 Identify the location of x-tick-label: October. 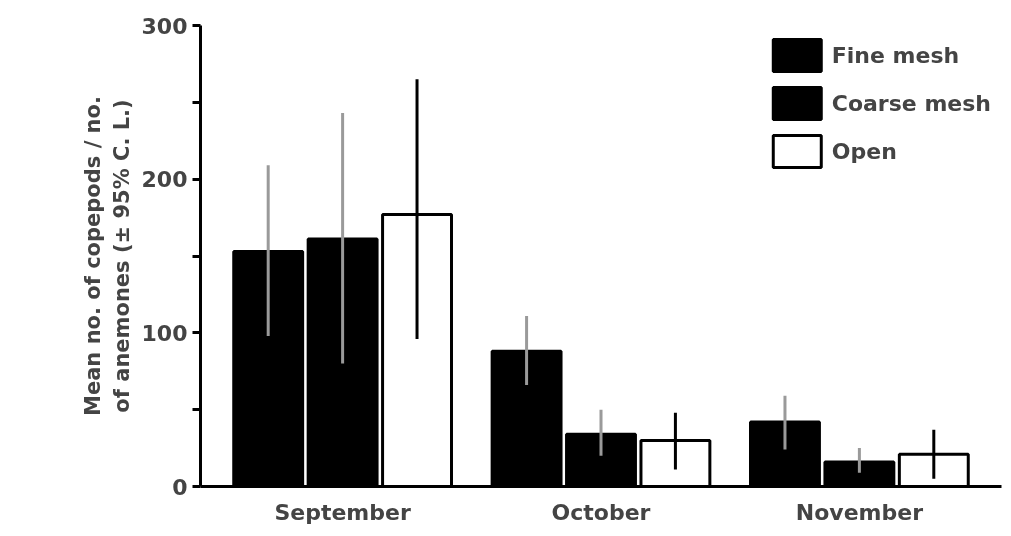
(601, 512).